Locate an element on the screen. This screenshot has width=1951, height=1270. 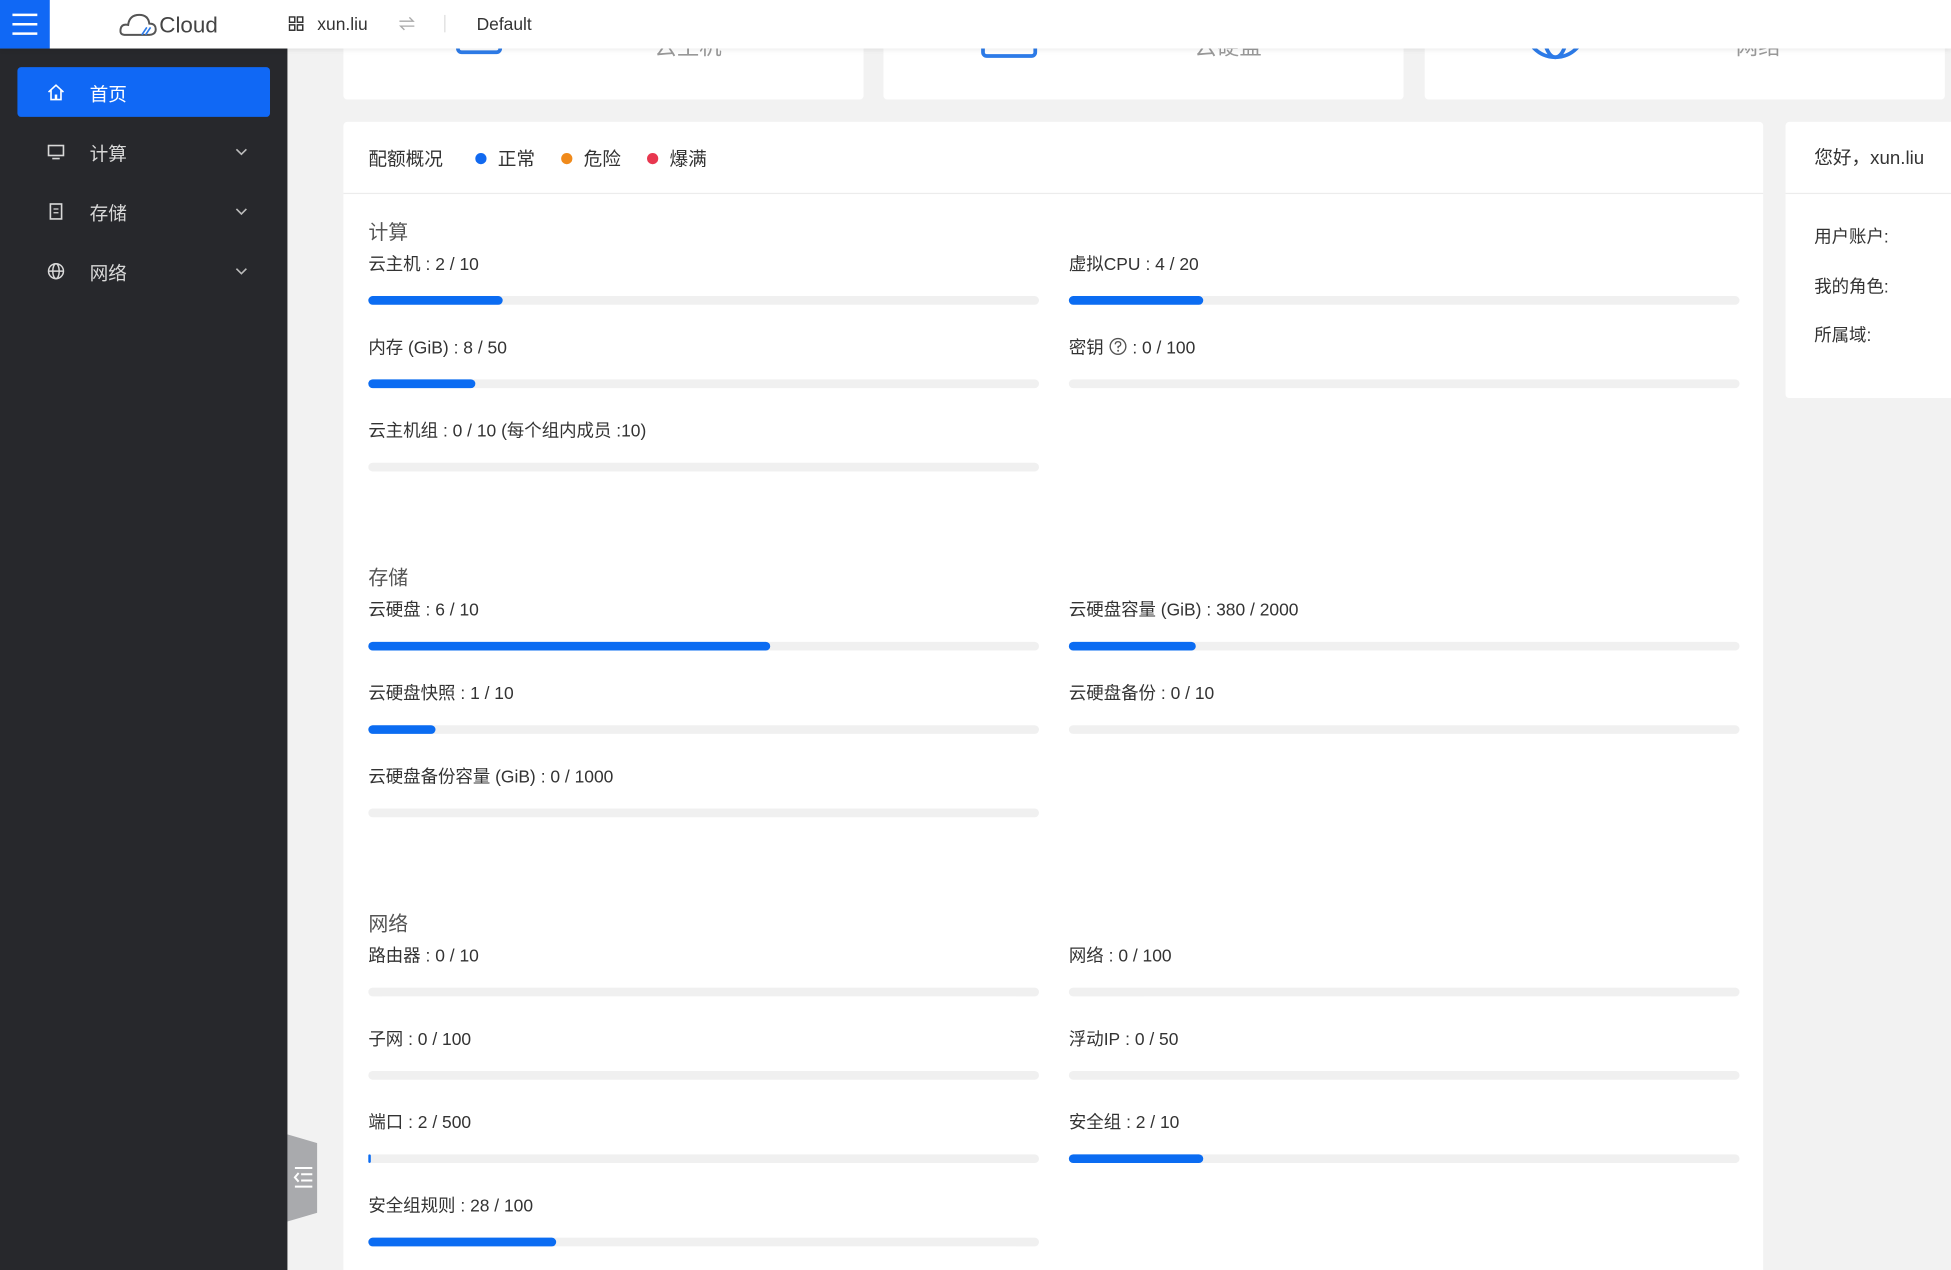
quota-item: 云硬盘备份容量 (GiB): 0 / 1000 is located at coordinates (703, 791).